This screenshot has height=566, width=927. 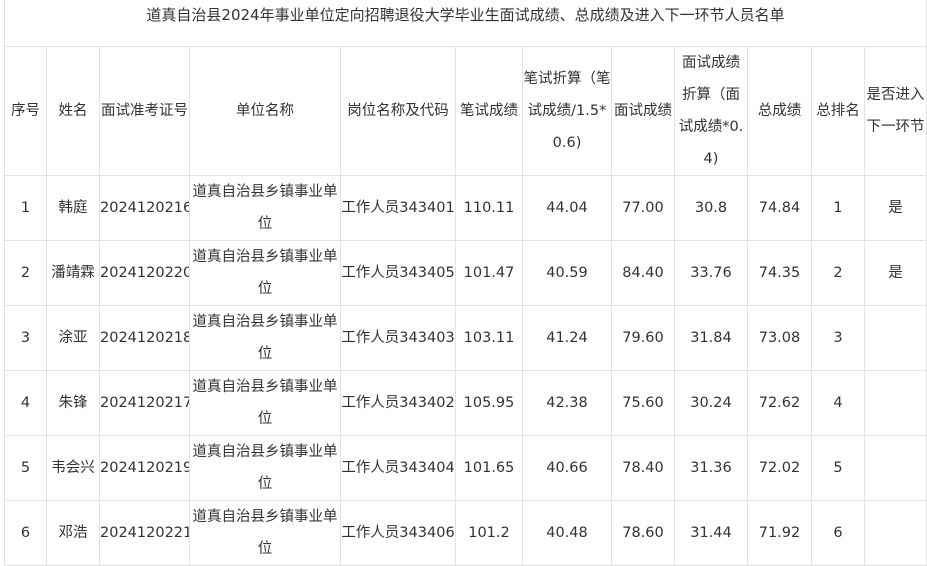 I want to click on cell-ticket: 2024120219, so click(x=144, y=468).